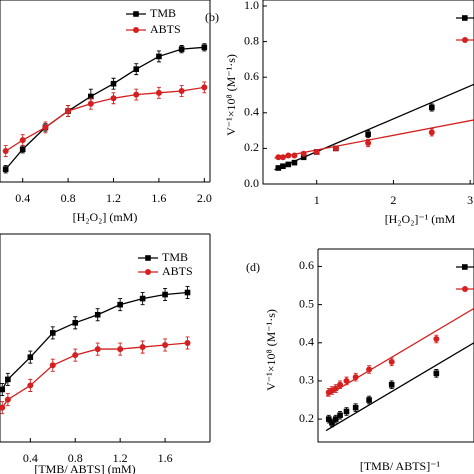 The image size is (474, 474). Describe the element at coordinates (317, 200) in the screenshot. I see `x-tick-label: 1` at that location.